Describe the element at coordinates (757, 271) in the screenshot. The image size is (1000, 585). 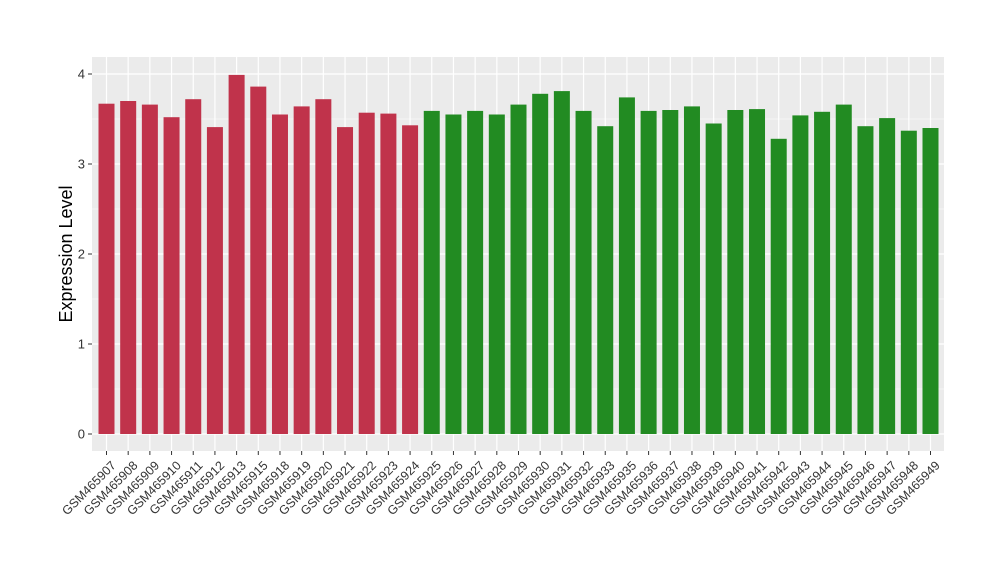
I see `bar-GSM465941` at that location.